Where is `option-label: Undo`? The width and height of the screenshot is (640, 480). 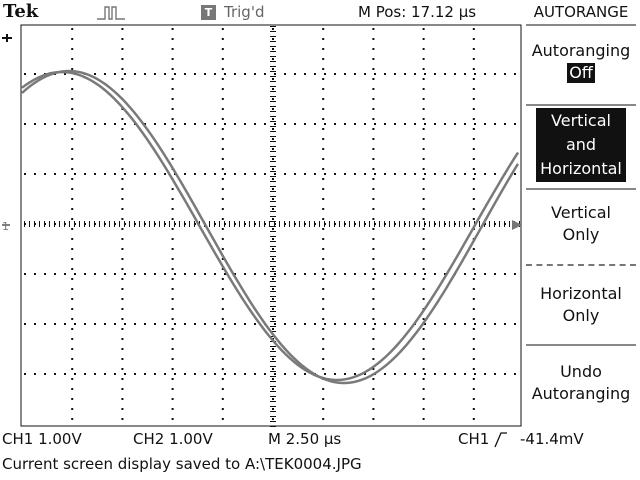 option-label: Undo is located at coordinates (581, 371).